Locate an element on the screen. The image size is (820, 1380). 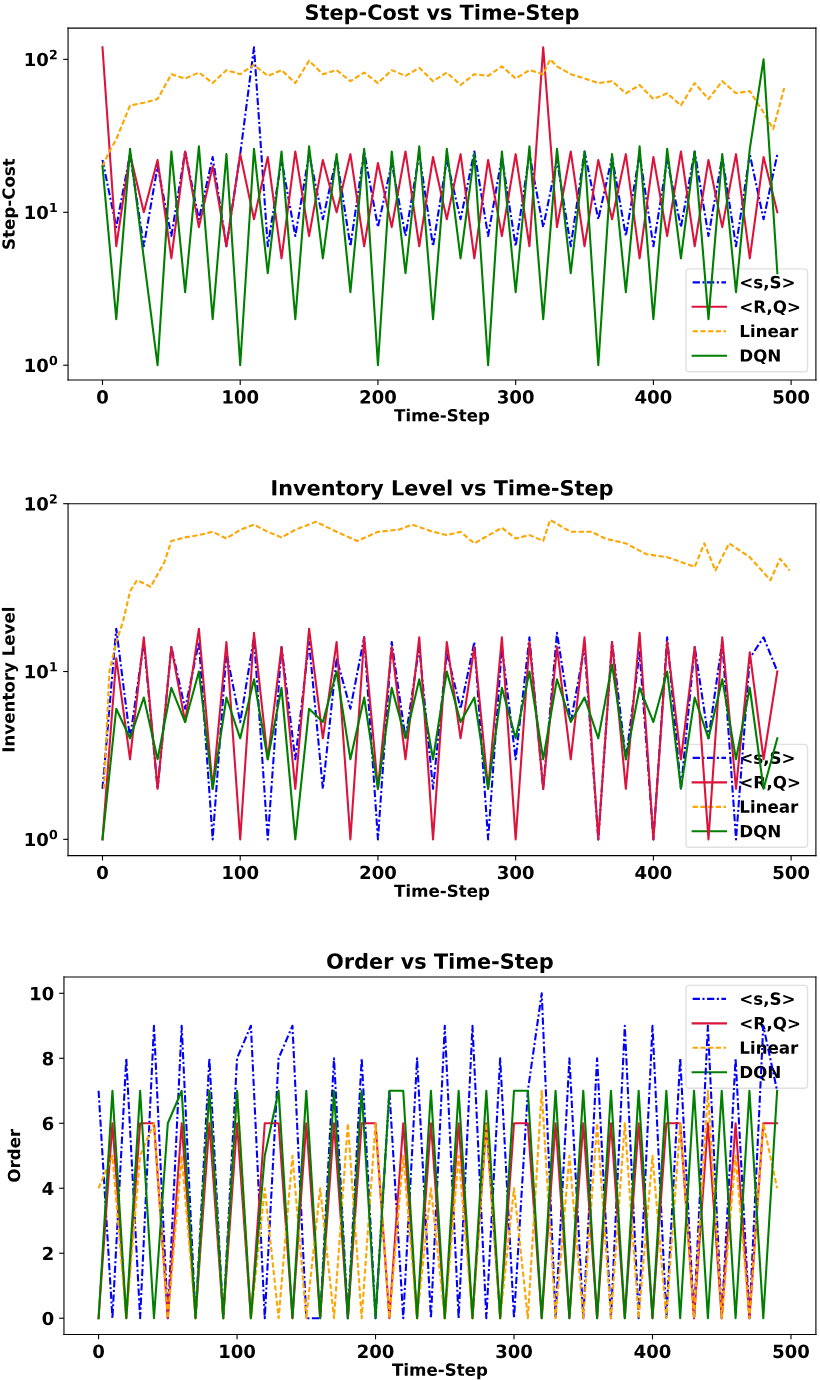
y-tick-label: 6 is located at coordinates (48, 1123).